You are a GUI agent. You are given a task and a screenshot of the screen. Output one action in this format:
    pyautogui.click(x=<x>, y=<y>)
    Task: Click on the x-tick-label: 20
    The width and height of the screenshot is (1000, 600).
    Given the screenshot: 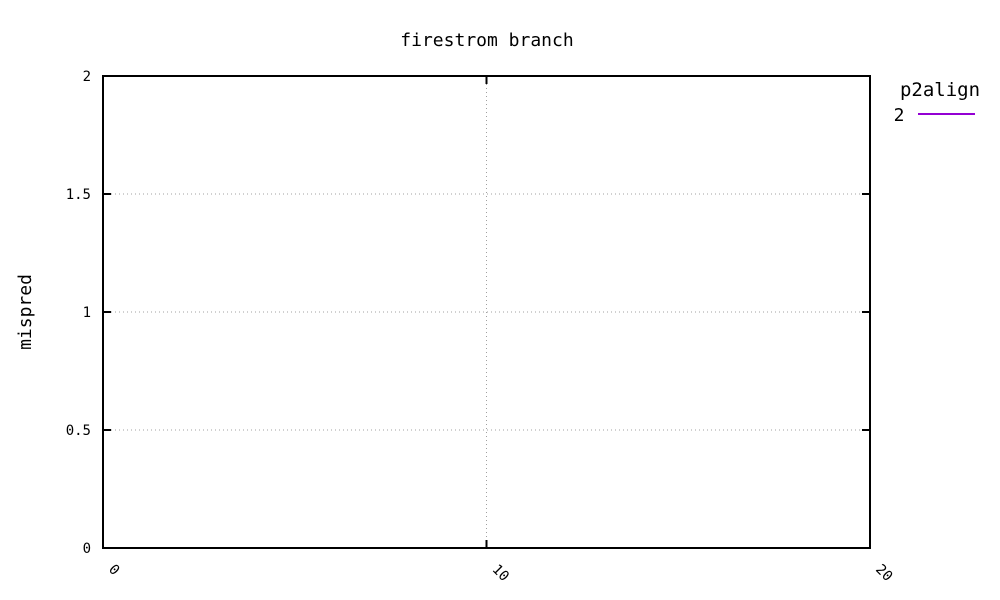 What is the action you would take?
    pyautogui.click(x=883, y=573)
    